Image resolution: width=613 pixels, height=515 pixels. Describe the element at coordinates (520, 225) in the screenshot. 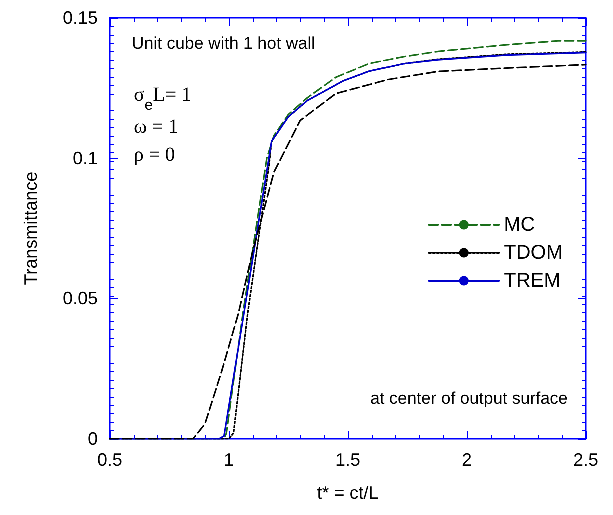

I see `legend-label: MC` at that location.